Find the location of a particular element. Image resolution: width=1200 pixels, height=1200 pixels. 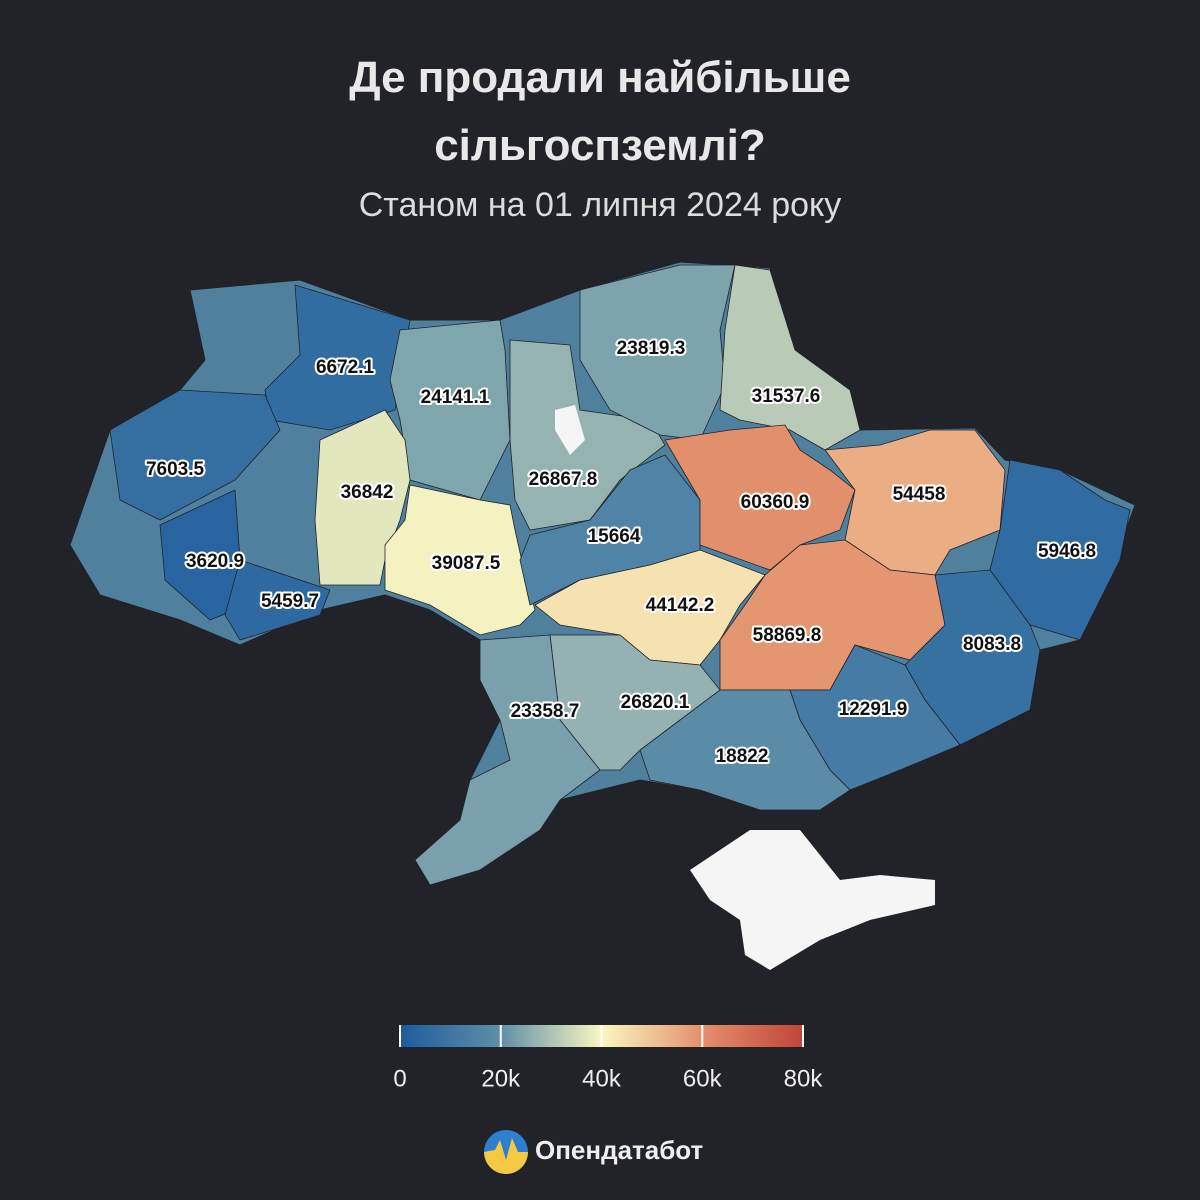

region-value: 6672.1 is located at coordinates (345, 367).